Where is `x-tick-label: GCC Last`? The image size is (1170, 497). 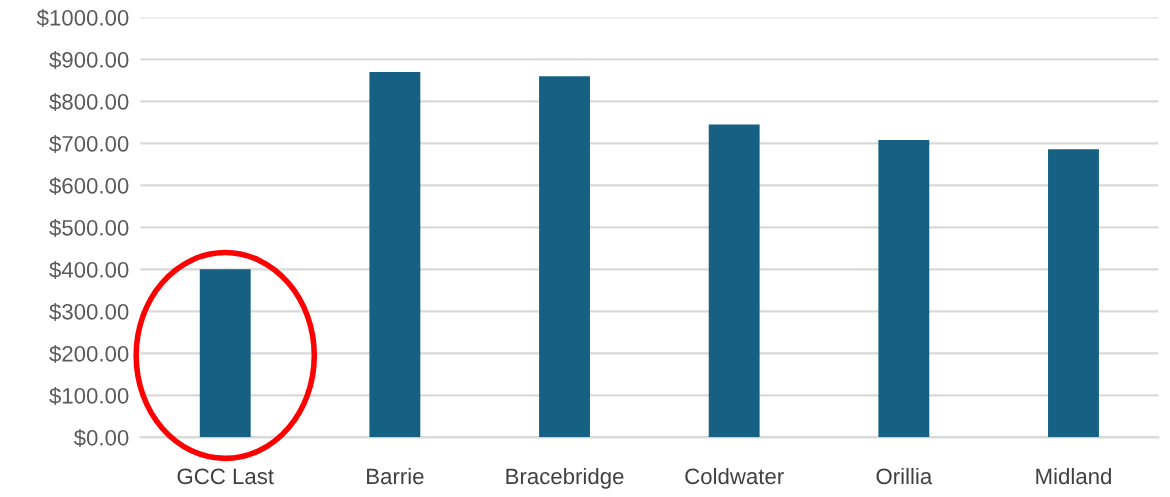
x-tick-label: GCC Last is located at coordinates (225, 476).